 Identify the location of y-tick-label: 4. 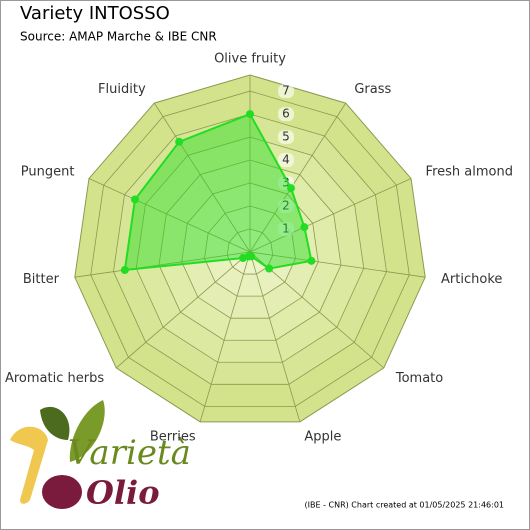
(286, 160).